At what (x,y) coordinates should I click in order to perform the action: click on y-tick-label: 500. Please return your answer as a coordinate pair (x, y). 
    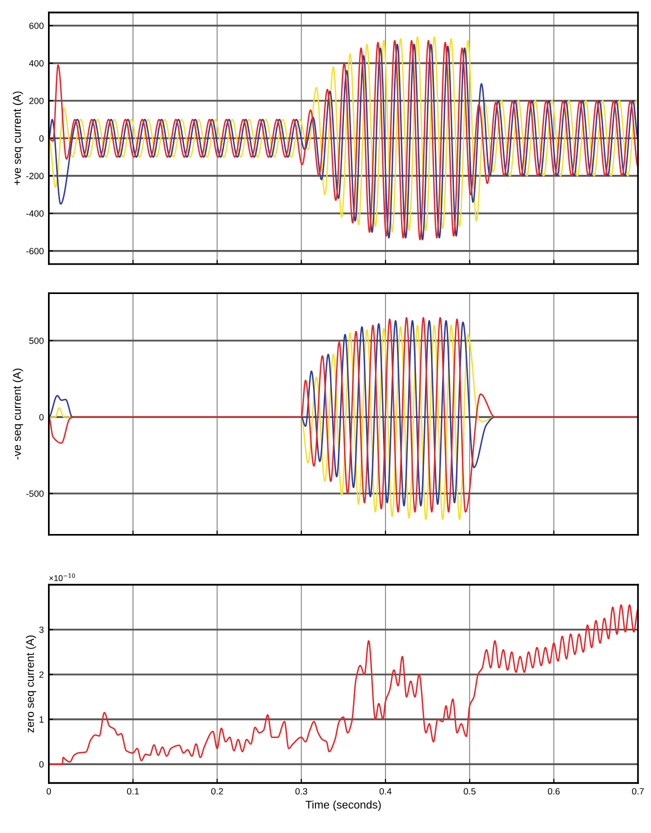
    Looking at the image, I should click on (36, 341).